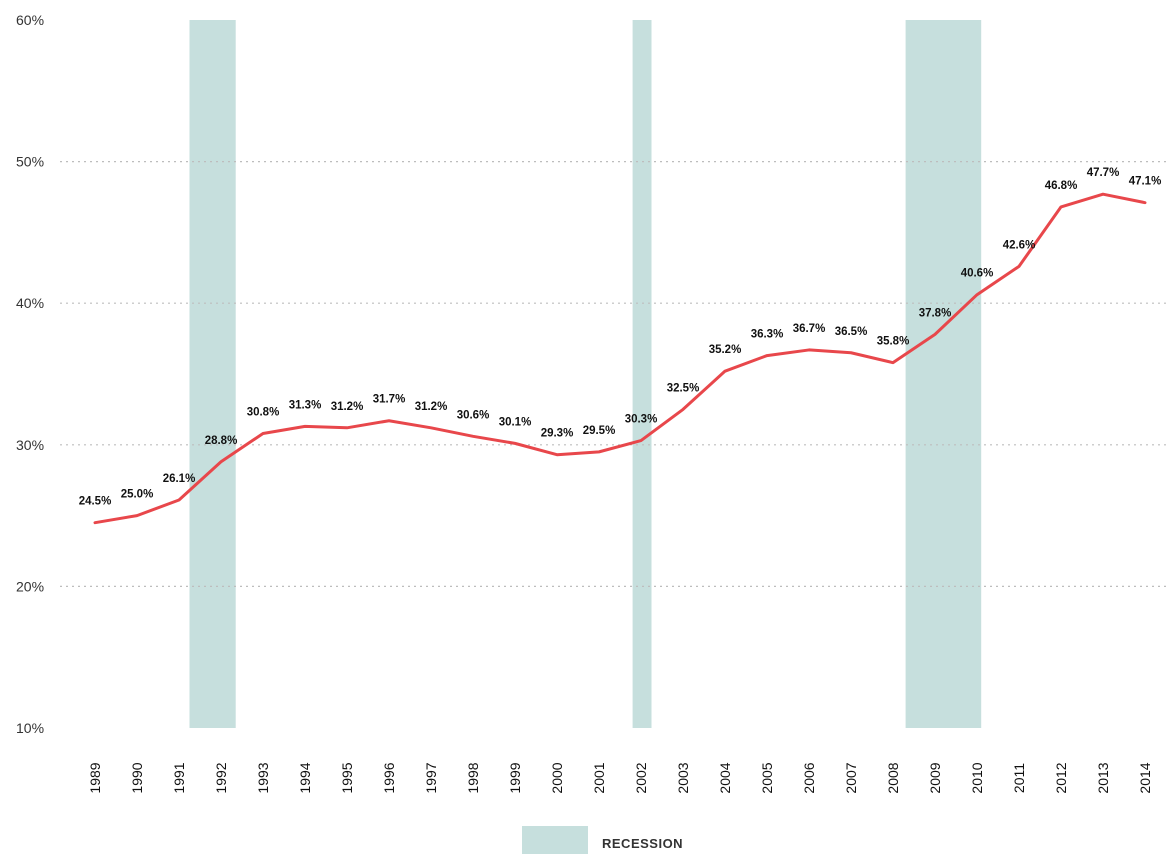 The width and height of the screenshot is (1170, 854). What do you see at coordinates (683, 777) in the screenshot?
I see `x-tick-label: 2003` at bounding box center [683, 777].